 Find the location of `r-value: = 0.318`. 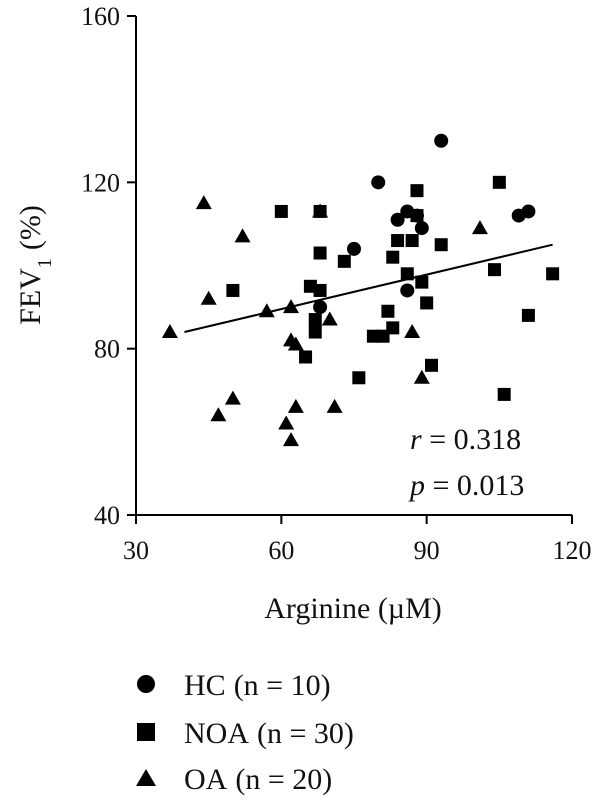

r-value: = 0.318 is located at coordinates (471, 439).